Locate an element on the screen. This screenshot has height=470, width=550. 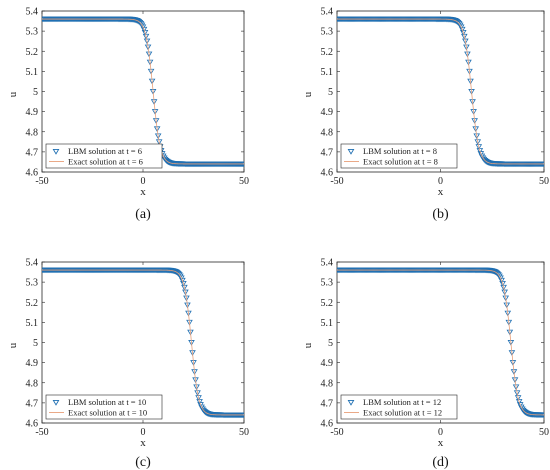
legend-exact-label: Exact solution at t = 10 is located at coordinates (107, 413).